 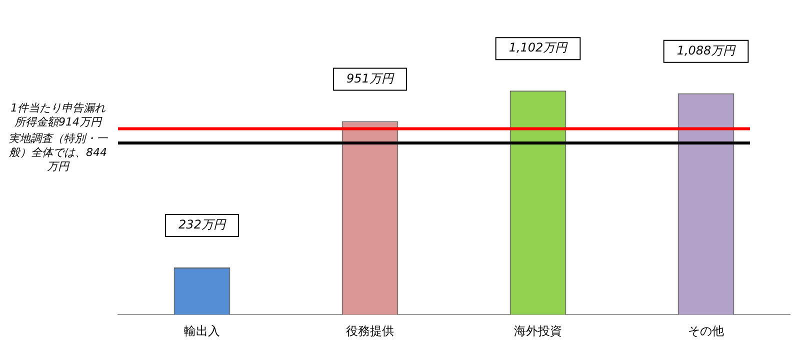 What do you see at coordinates (370, 78) in the screenshot?
I see `data-label: 951万円` at bounding box center [370, 78].